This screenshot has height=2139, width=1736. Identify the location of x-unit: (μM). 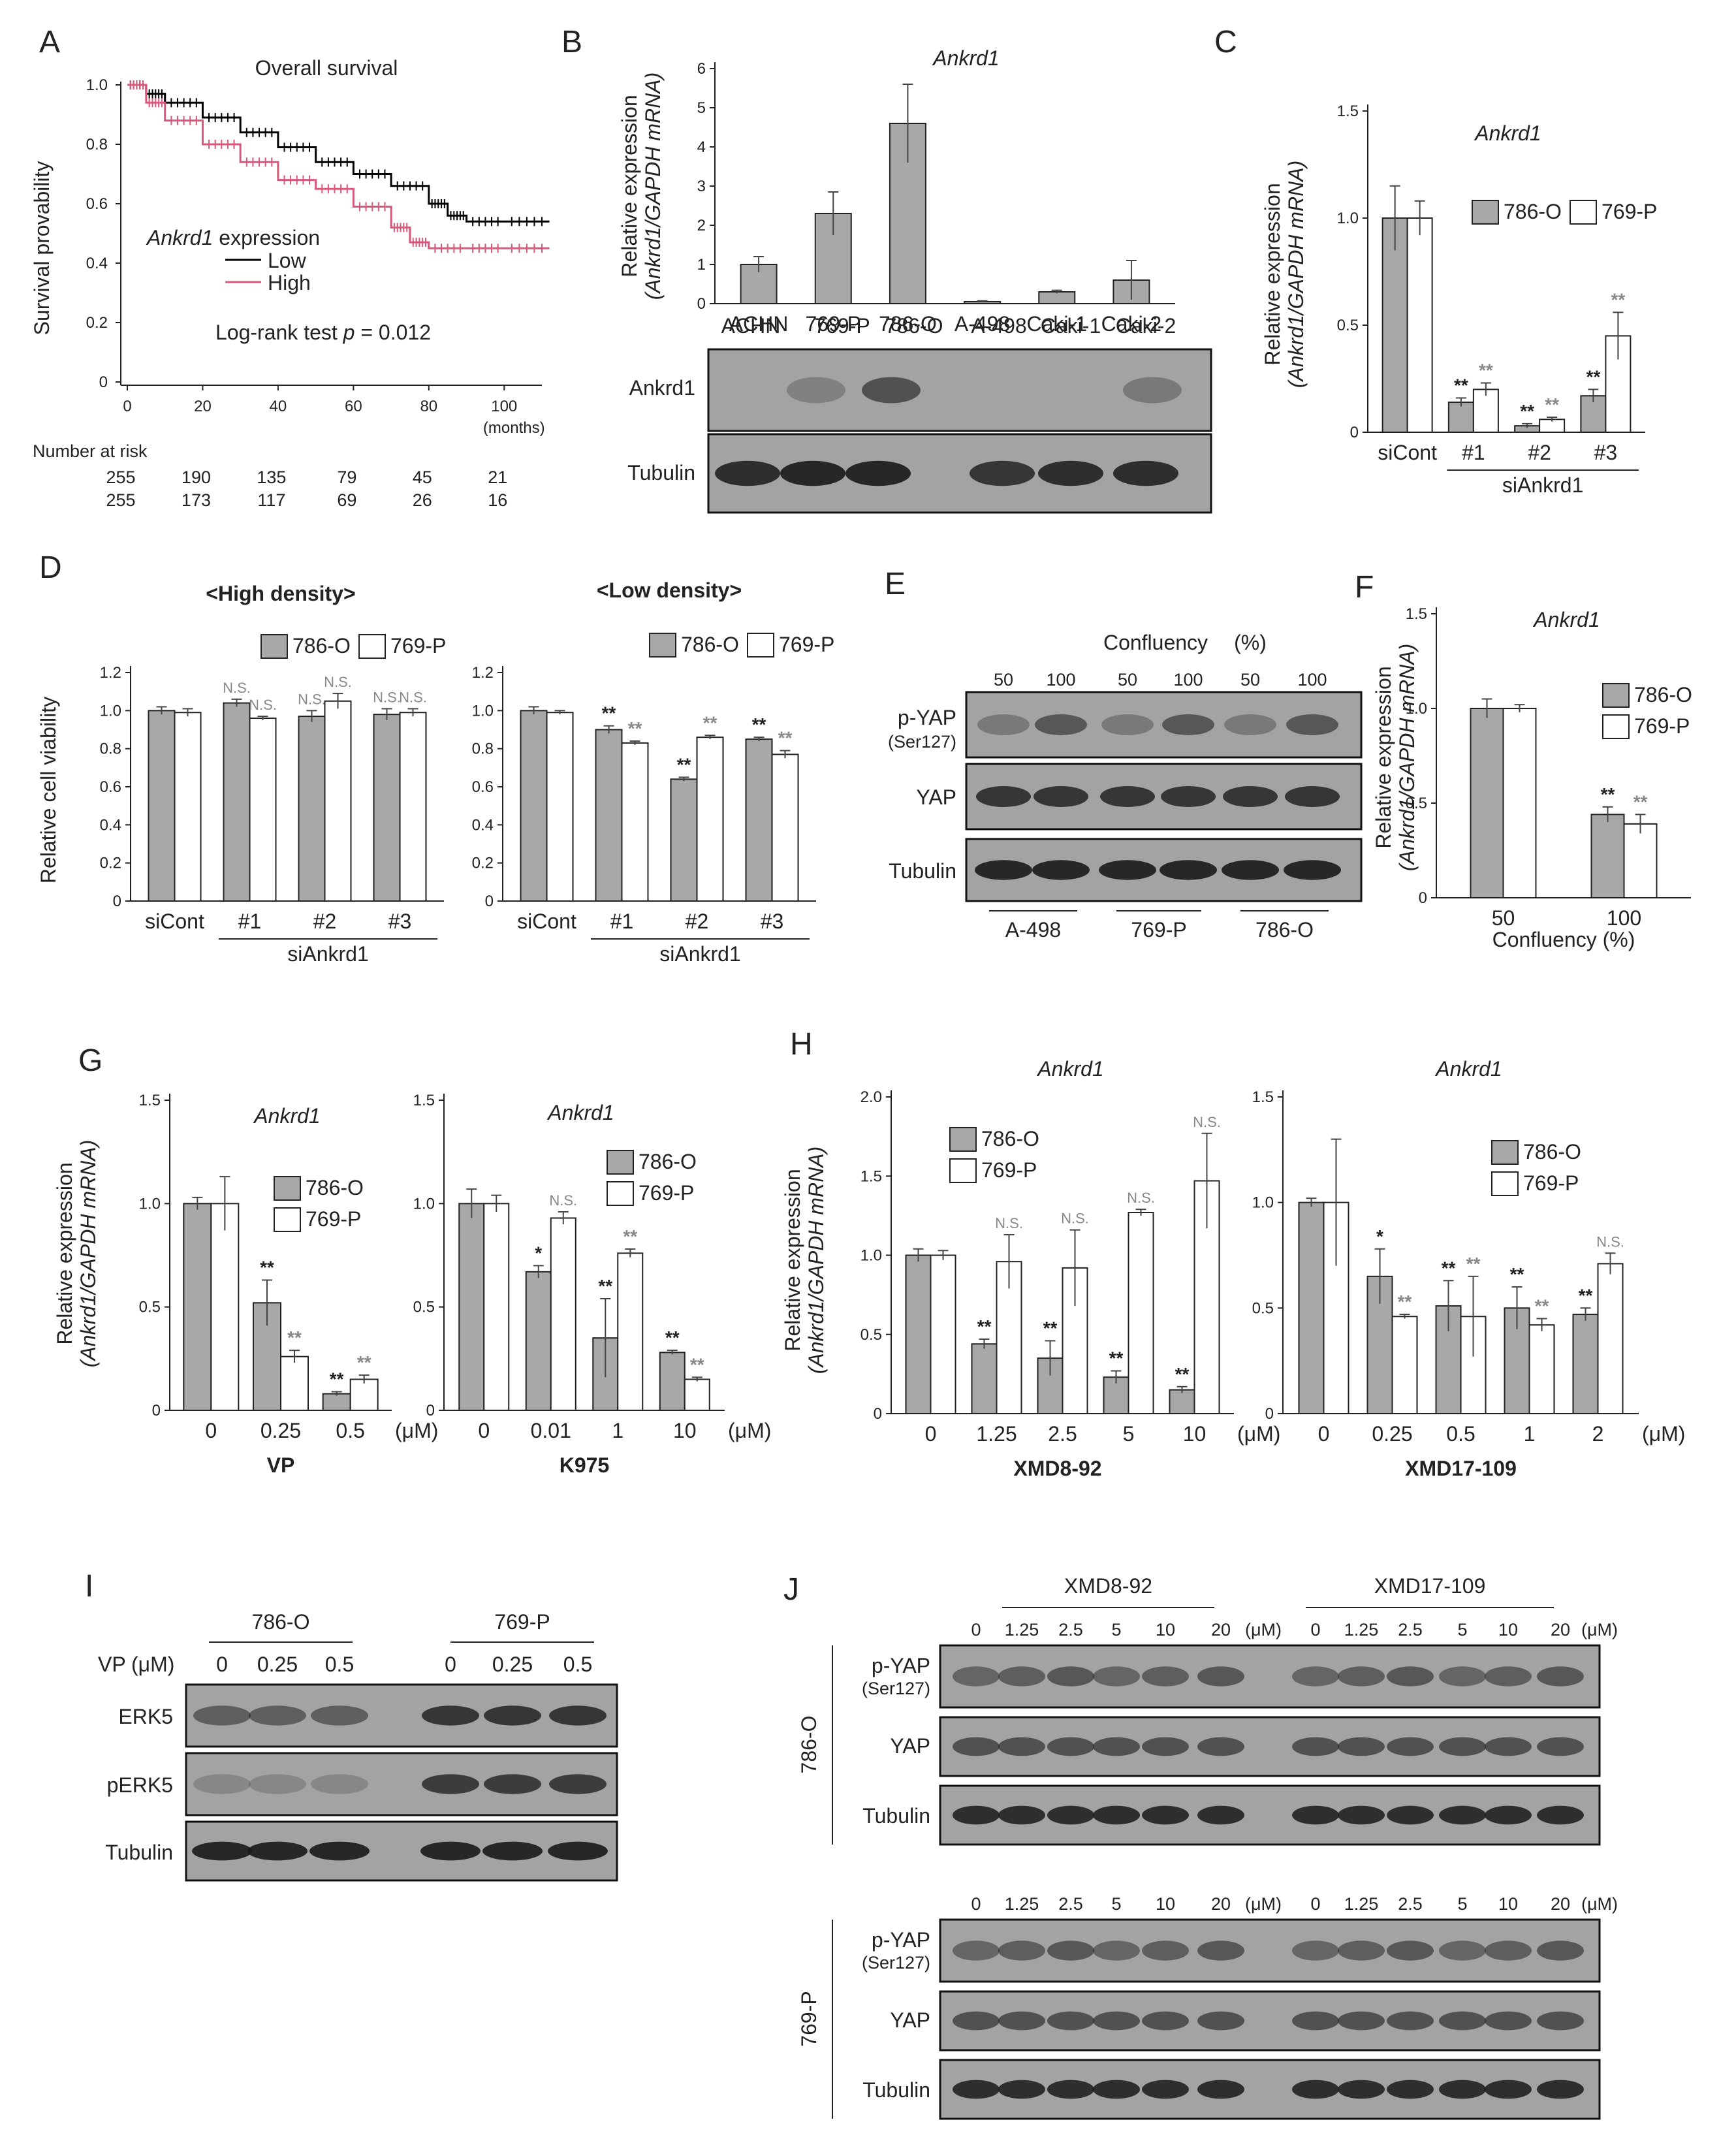
(1663, 1434).